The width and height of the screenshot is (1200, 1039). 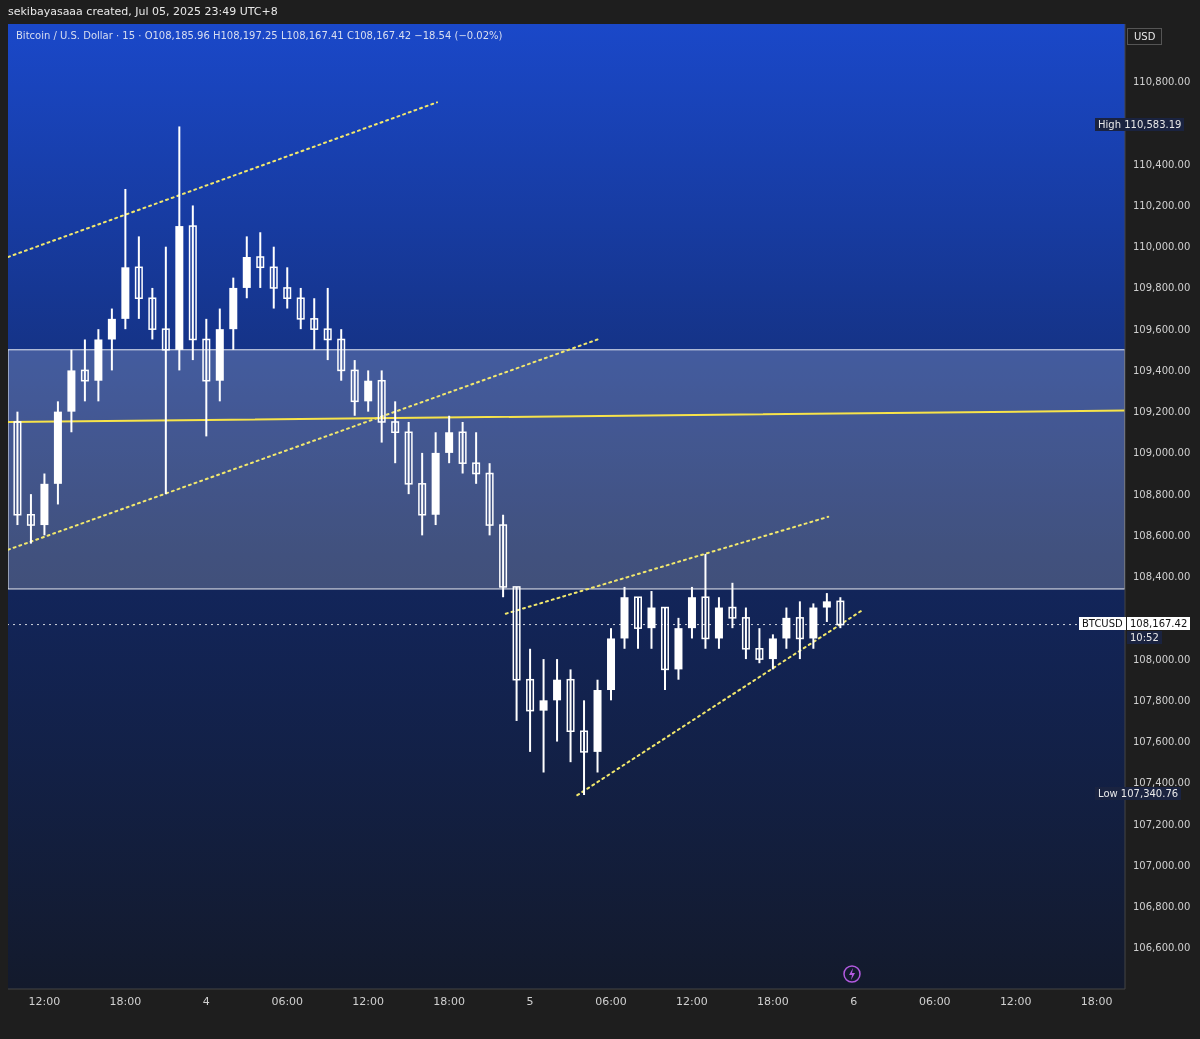 What do you see at coordinates (1140, 125) in the screenshot?
I see `annotation: High 110,583.19` at bounding box center [1140, 125].